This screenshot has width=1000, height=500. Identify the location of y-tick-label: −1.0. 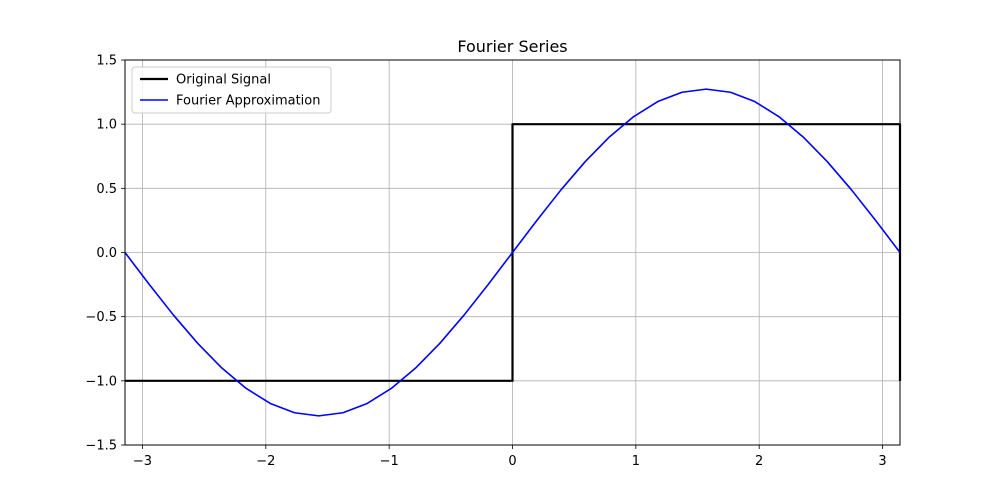
(101, 381).